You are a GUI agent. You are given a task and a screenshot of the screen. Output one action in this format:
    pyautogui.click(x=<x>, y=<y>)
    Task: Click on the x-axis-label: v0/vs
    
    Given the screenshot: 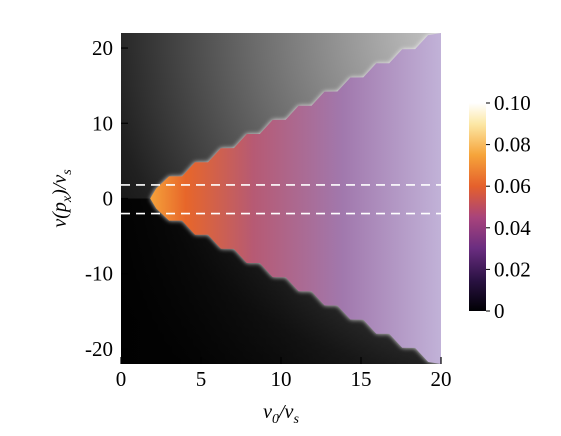 What is the action you would take?
    pyautogui.click(x=281, y=414)
    